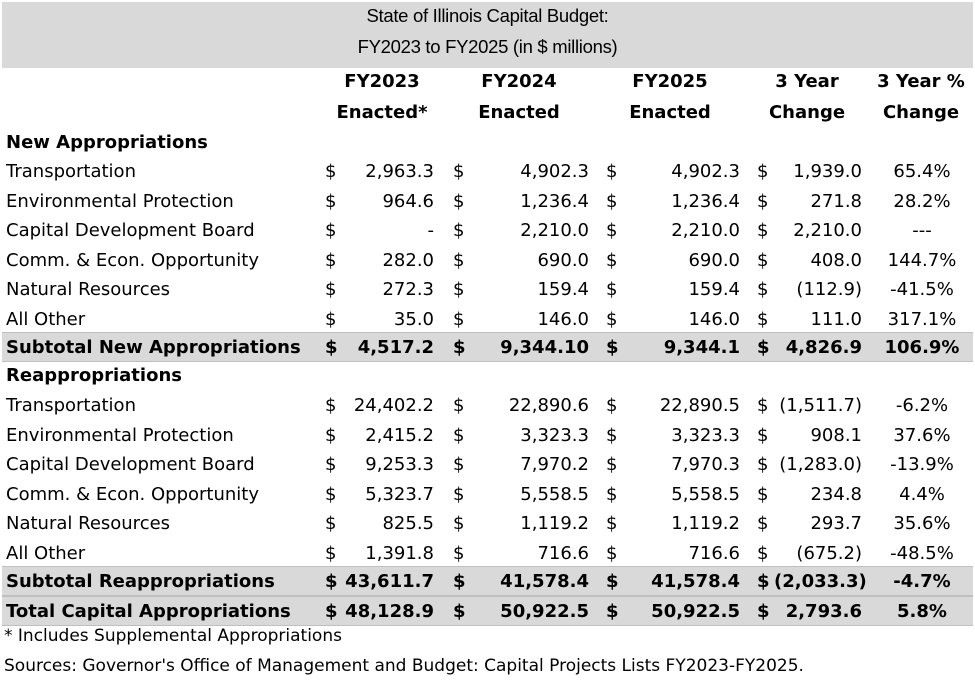  What do you see at coordinates (399, 553) in the screenshot?
I see `cell-fy2023: 1,391.8` at bounding box center [399, 553].